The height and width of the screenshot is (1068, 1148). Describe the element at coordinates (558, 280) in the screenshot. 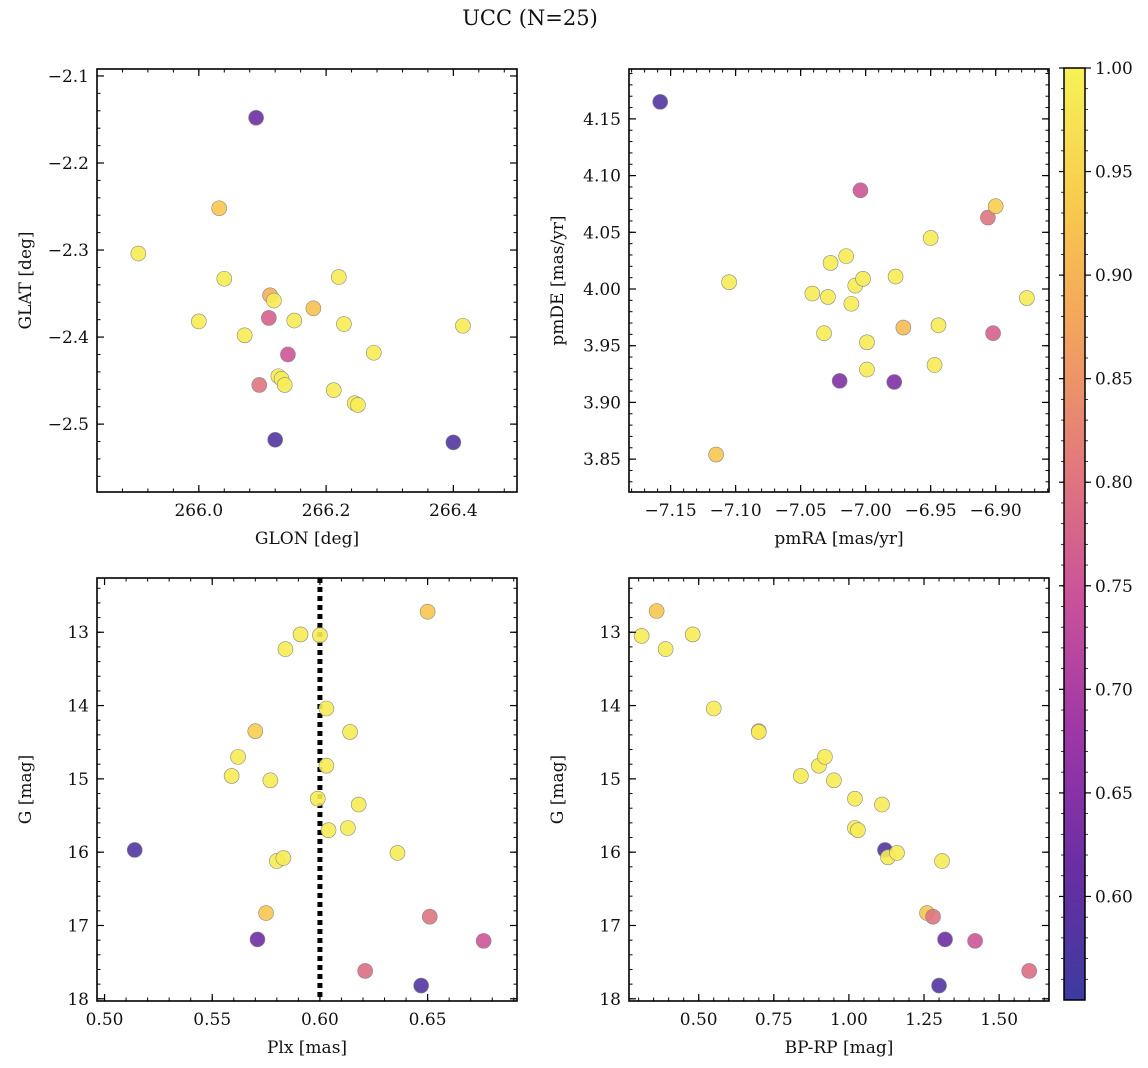

I see `y-axis-label: pmDE [mas/yr]` at that location.